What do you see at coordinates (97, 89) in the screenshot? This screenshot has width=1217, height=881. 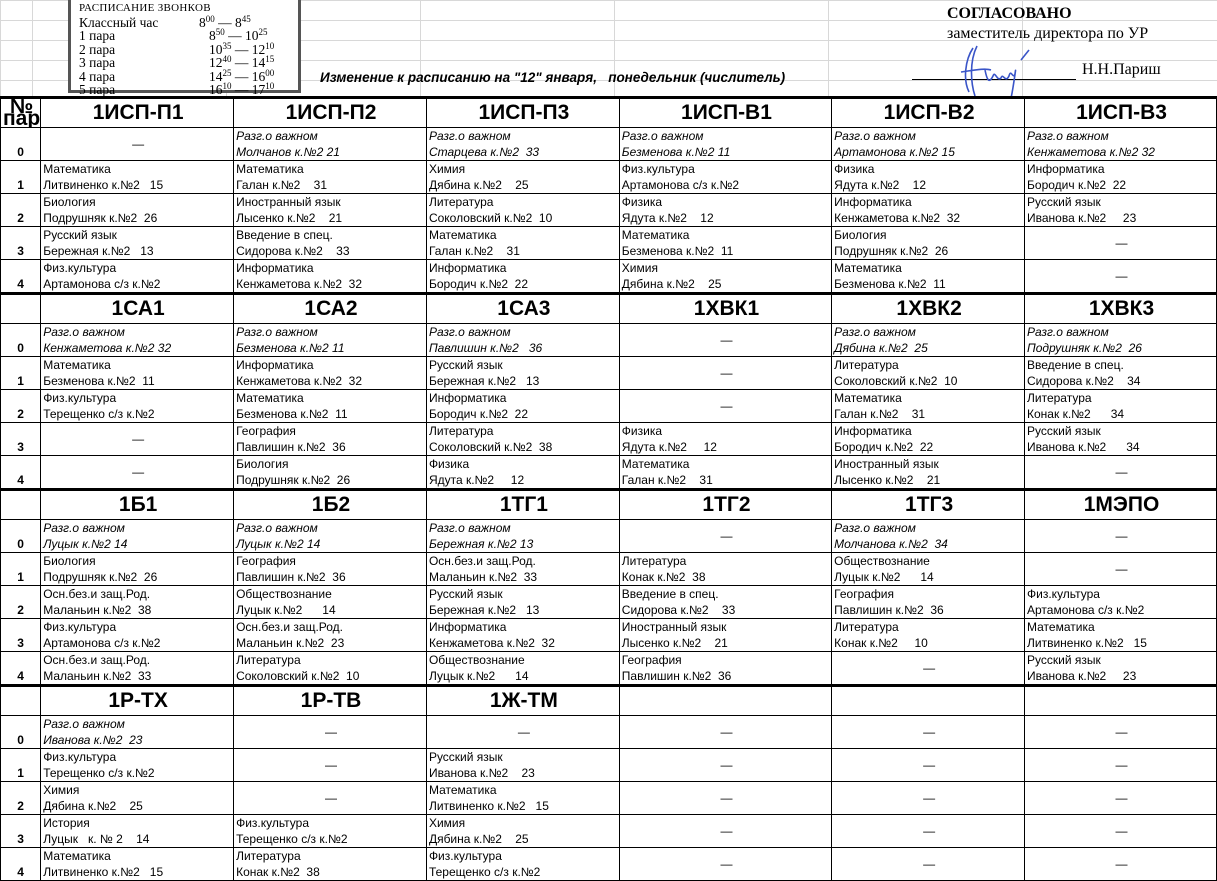 I see `bell-label: 5 пара` at bounding box center [97, 89].